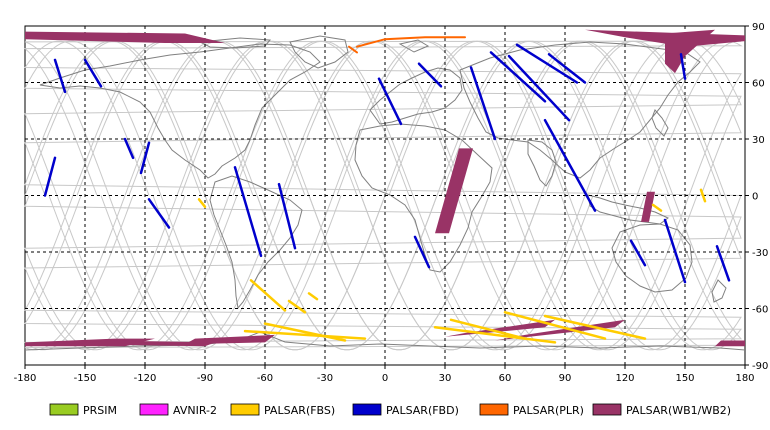 Image resolution: width=770 pixels, height=430 pixels. What do you see at coordinates (719, 291) in the screenshot?
I see `coast-new-zealand` at bounding box center [719, 291].